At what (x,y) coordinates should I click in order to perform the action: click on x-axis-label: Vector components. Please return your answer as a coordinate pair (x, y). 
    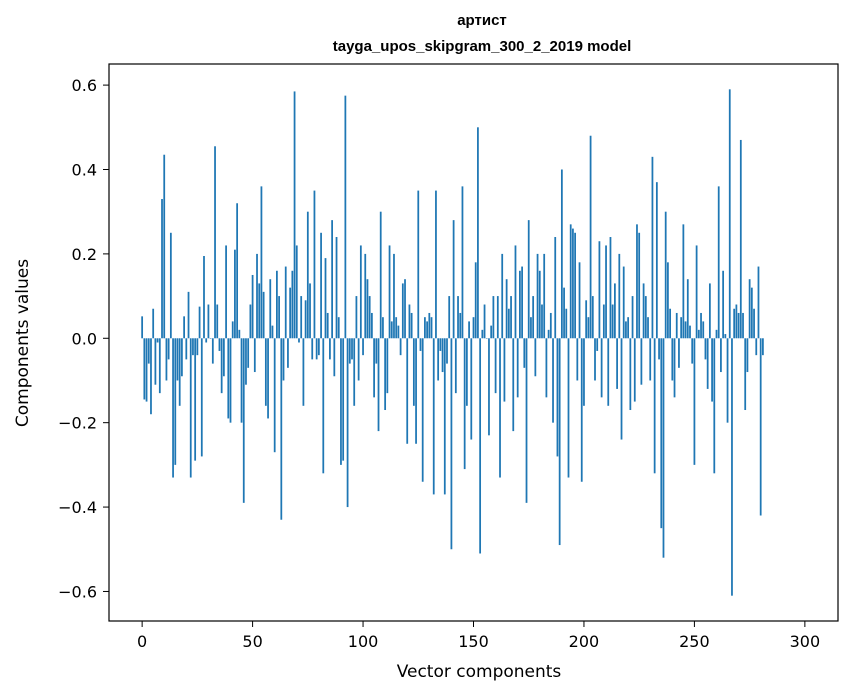
    Looking at the image, I should click on (479, 672).